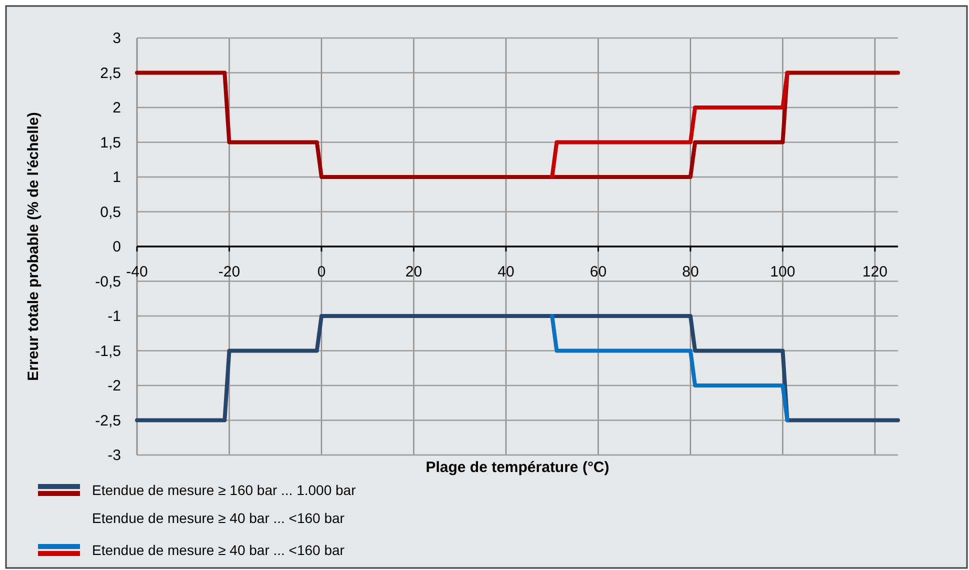 The height and width of the screenshot is (570, 969). What do you see at coordinates (116, 108) in the screenshot?
I see `y-tick-label: 2` at bounding box center [116, 108].